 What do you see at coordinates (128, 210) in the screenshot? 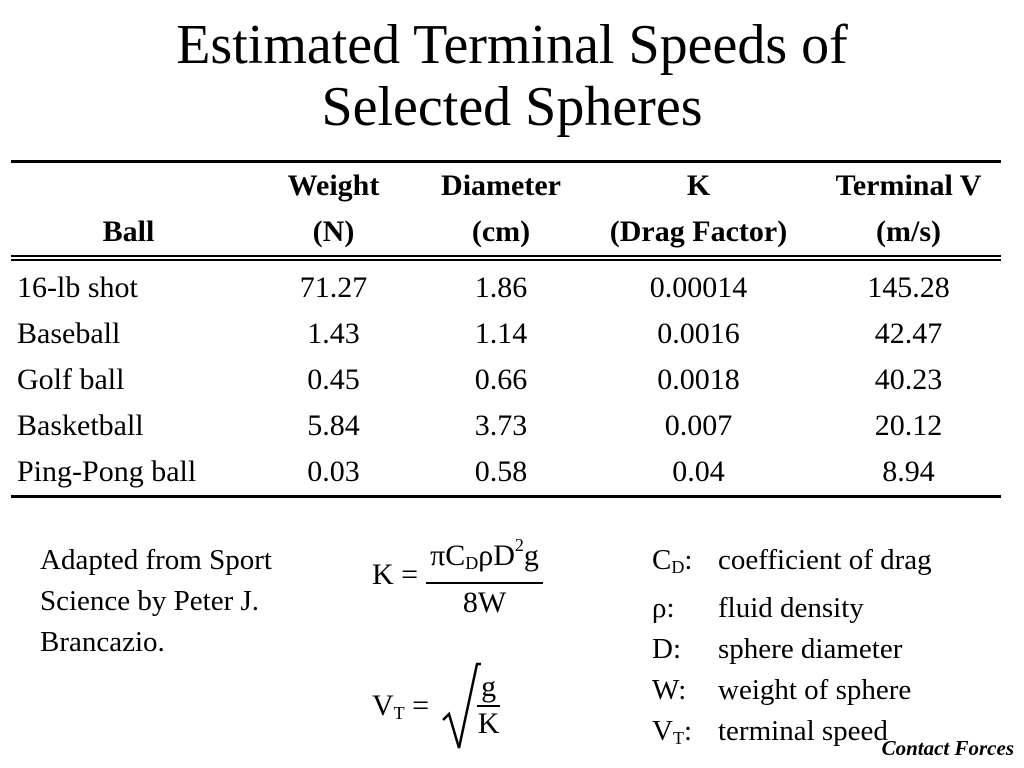
I see `header-ball: Ball` at bounding box center [128, 210].